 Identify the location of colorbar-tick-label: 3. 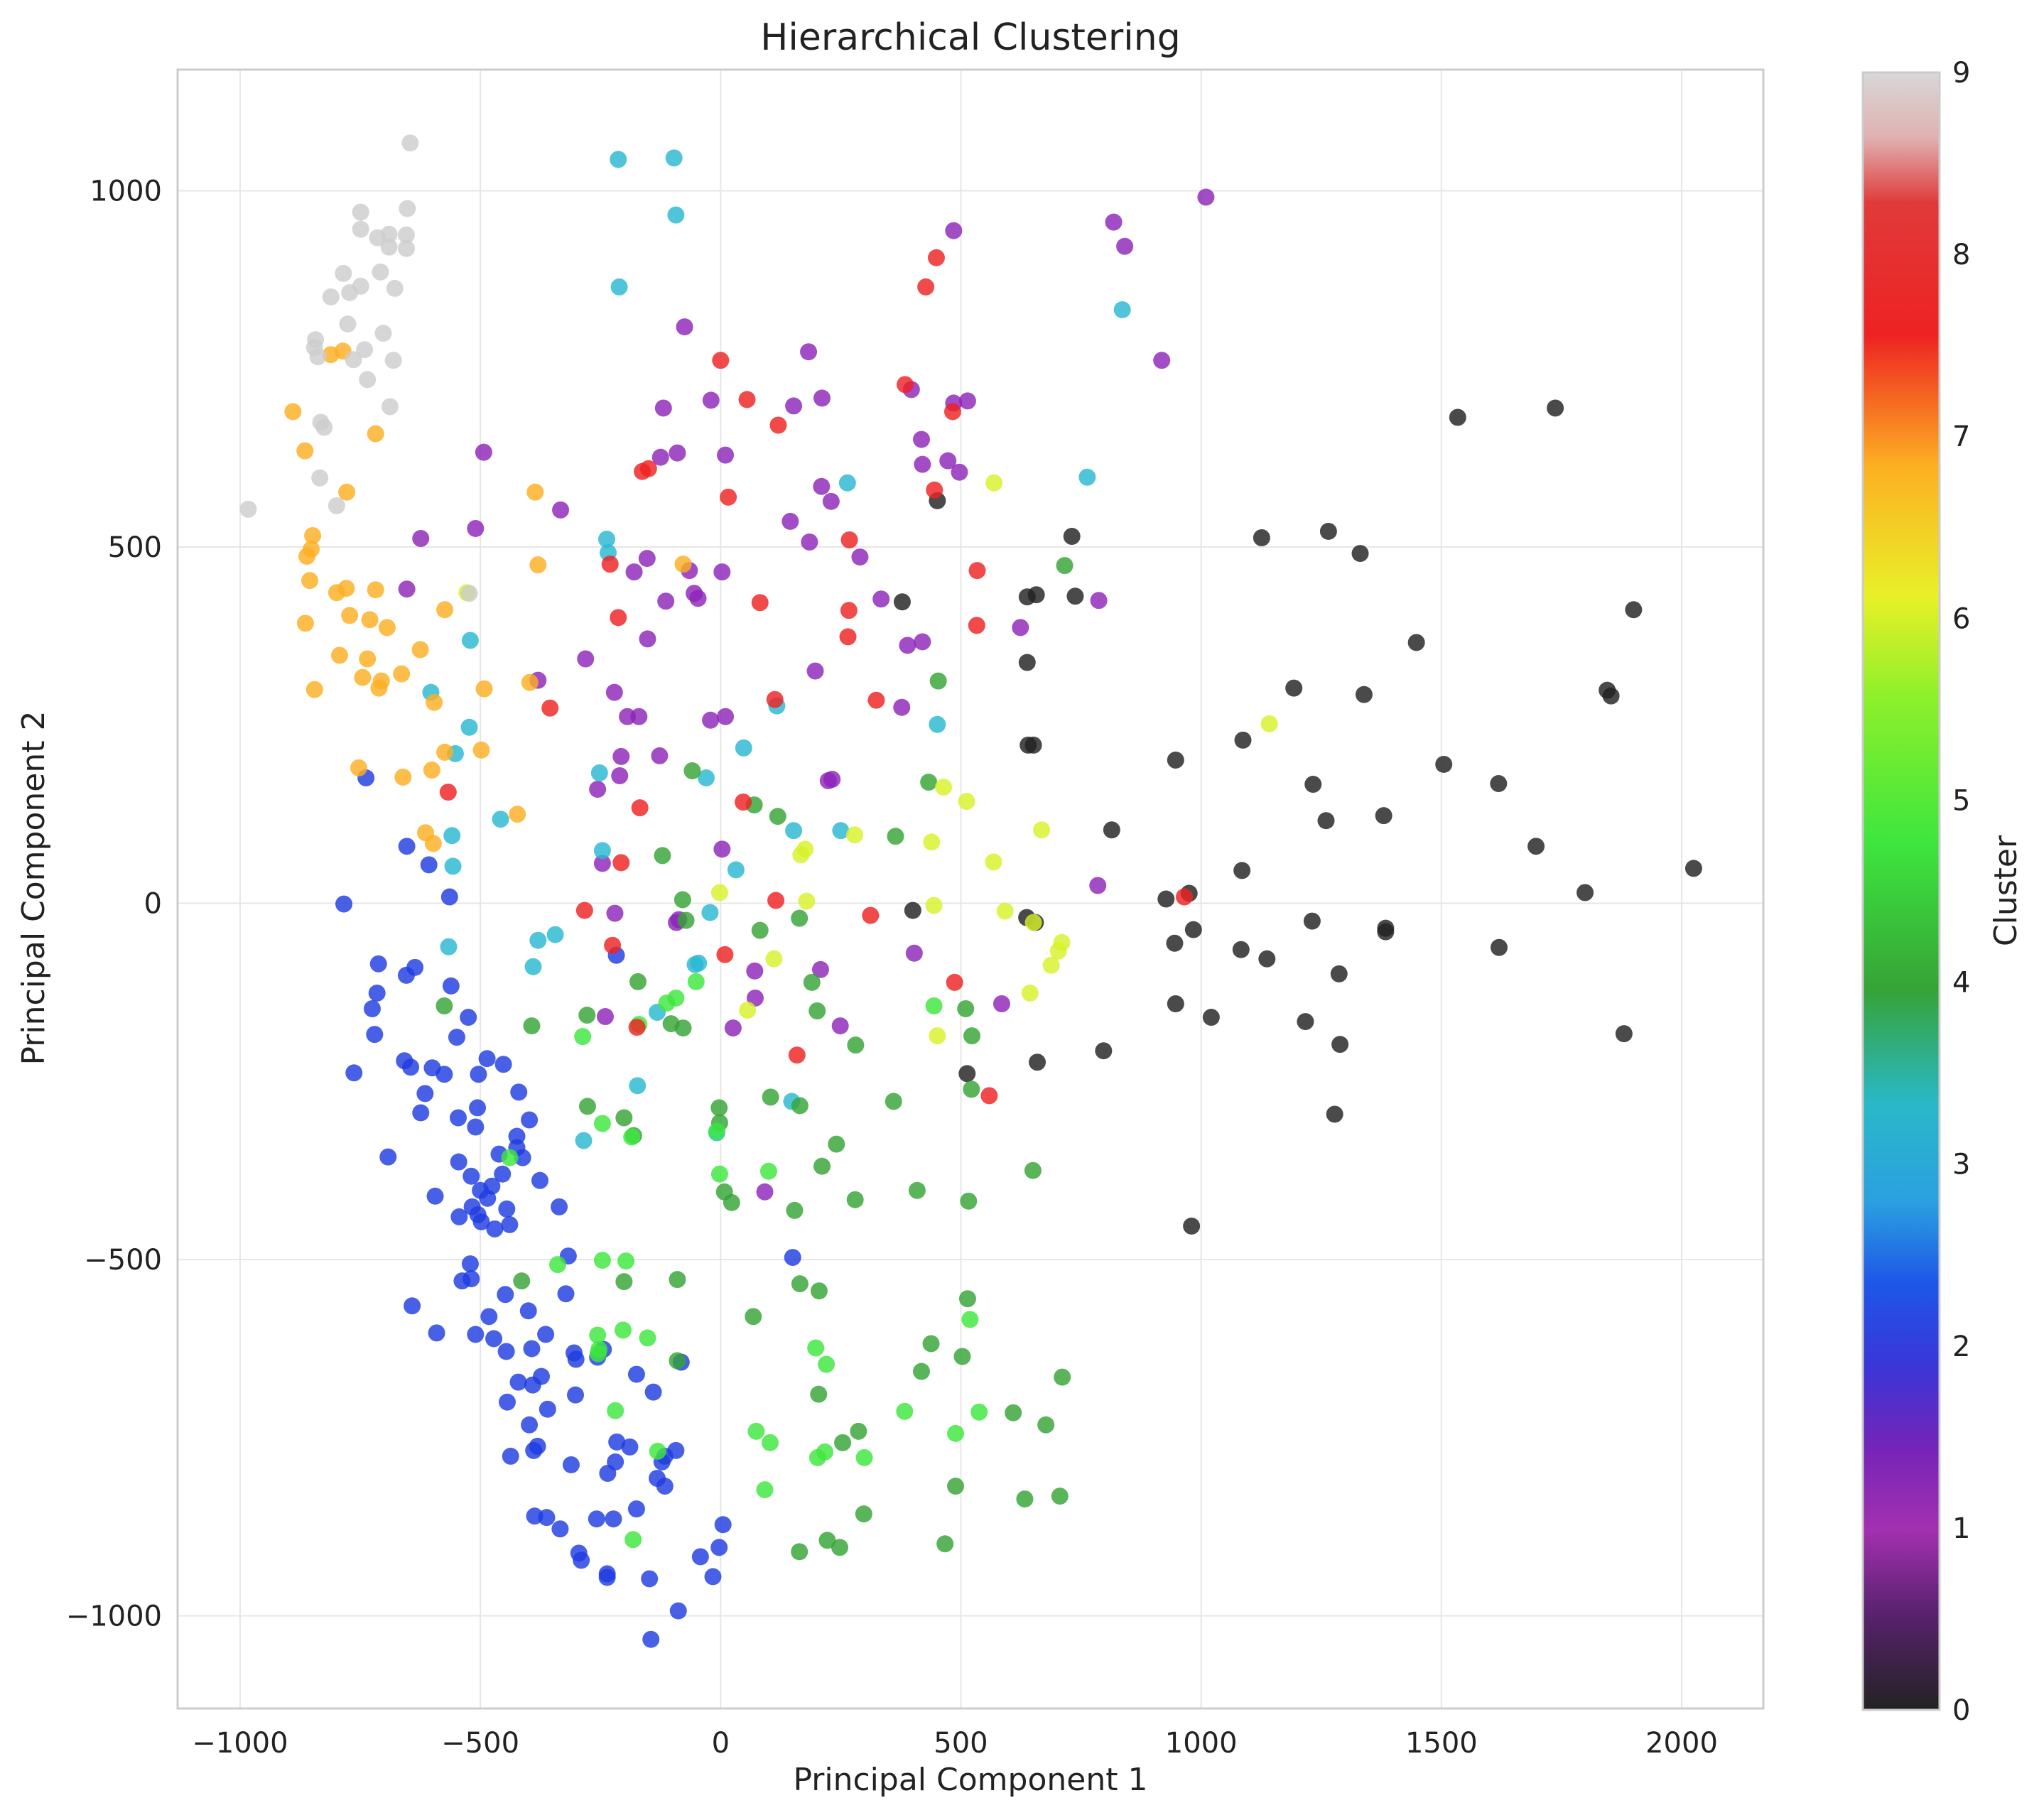
(1961, 1165).